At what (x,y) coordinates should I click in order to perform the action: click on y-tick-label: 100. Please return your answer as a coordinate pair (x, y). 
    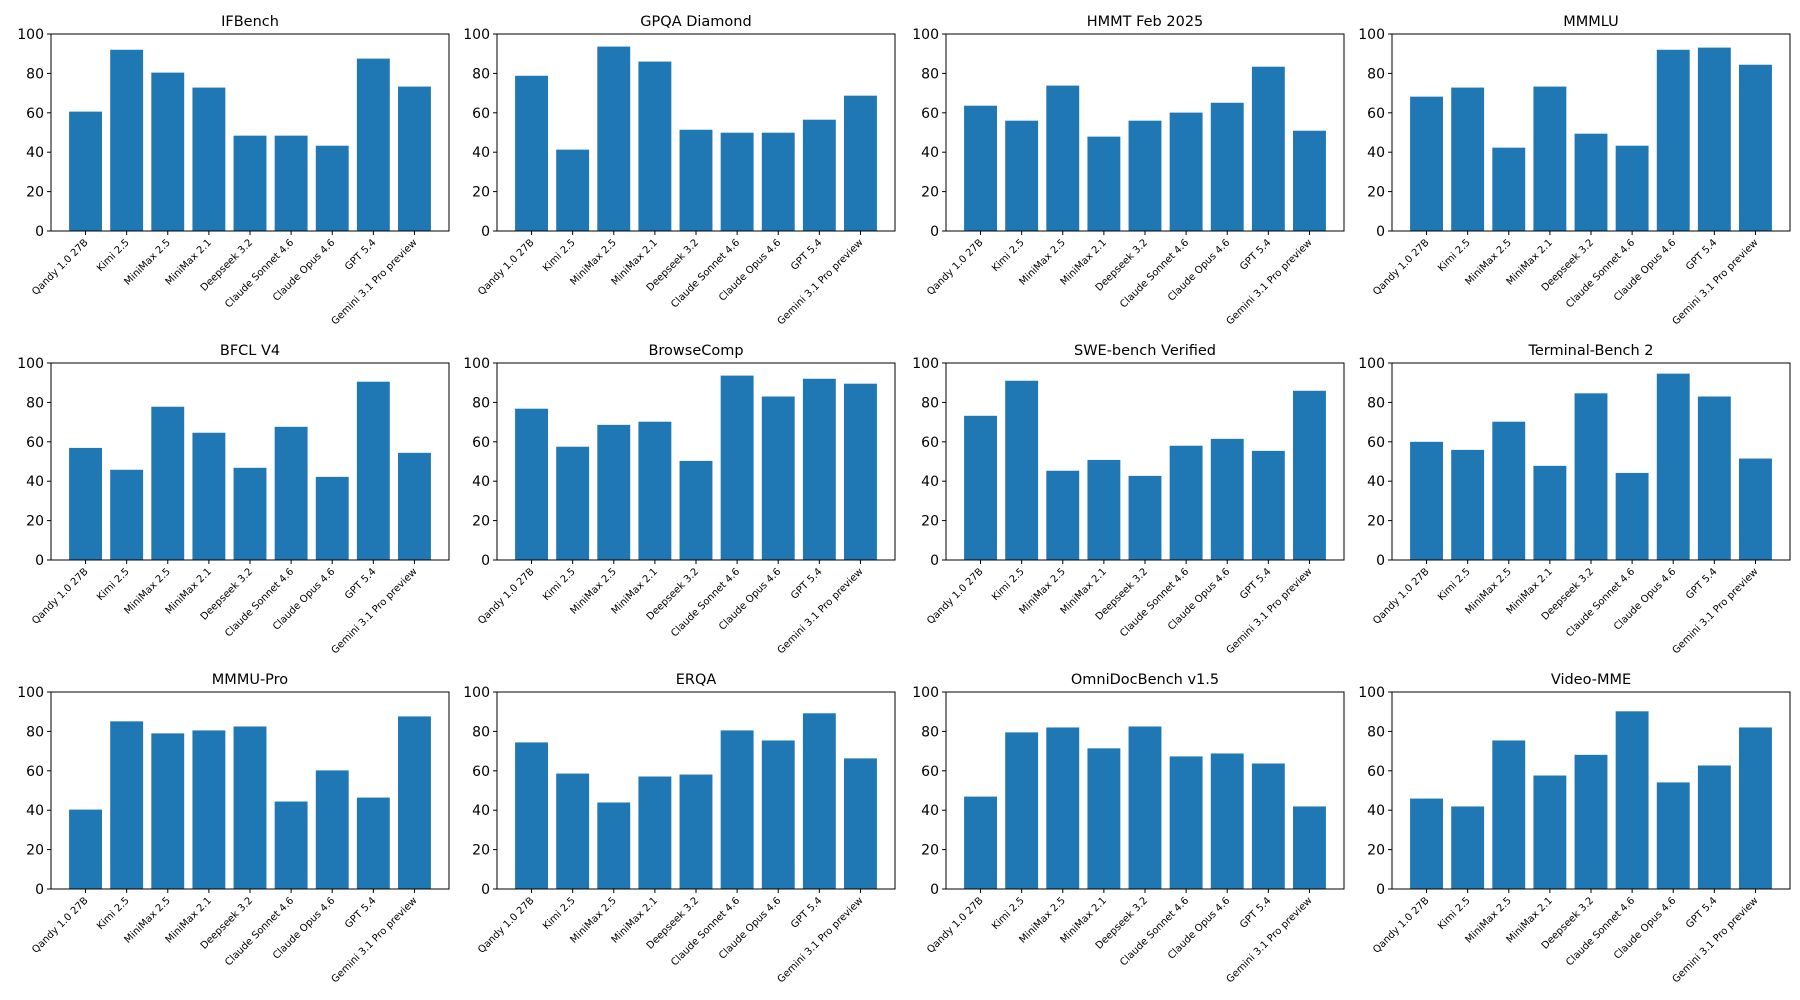
    Looking at the image, I should click on (476, 693).